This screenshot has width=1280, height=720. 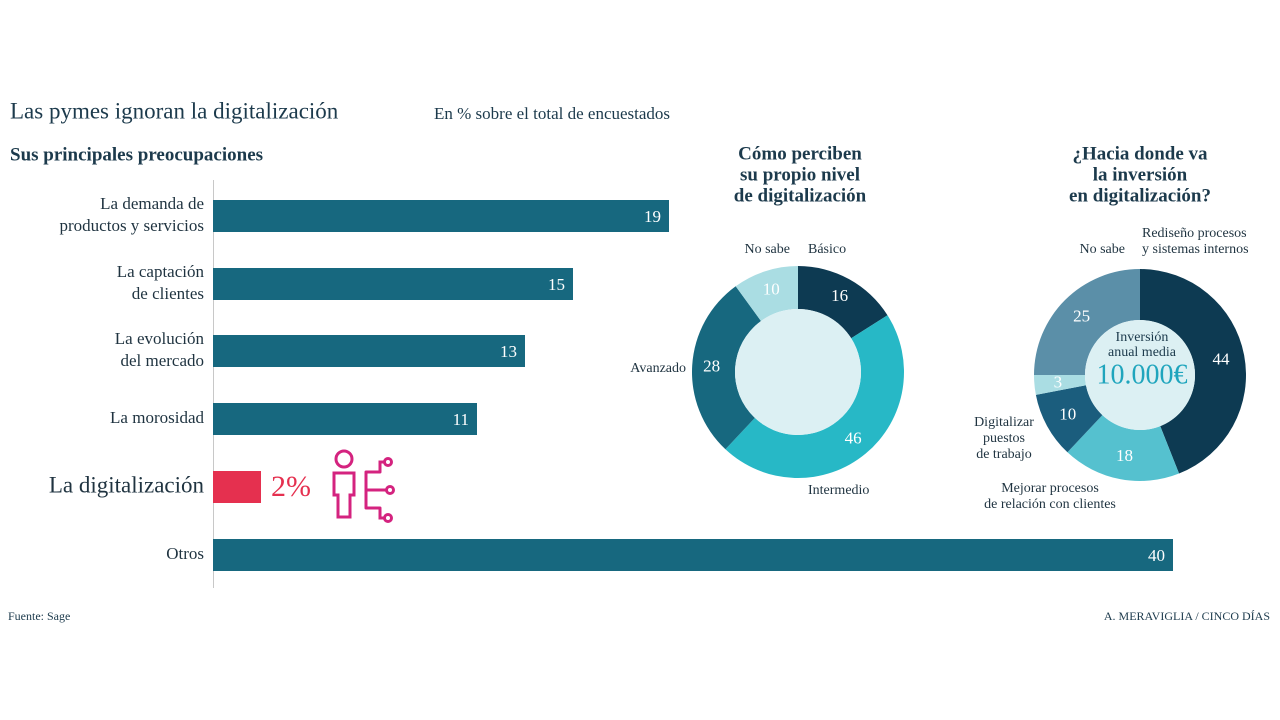 What do you see at coordinates (1058, 382) in the screenshot?
I see `value-label: 3` at bounding box center [1058, 382].